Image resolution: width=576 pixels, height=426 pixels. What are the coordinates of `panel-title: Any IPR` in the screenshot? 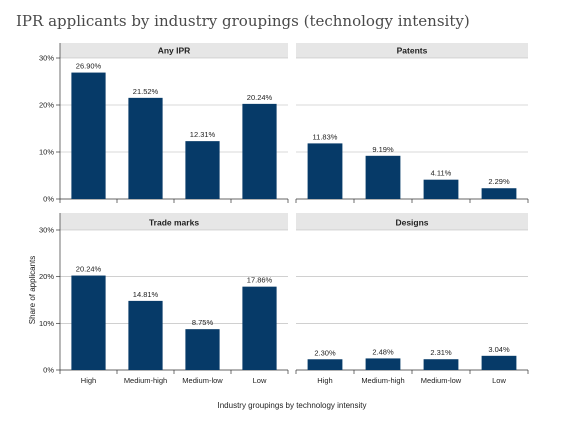 It's located at (174, 51).